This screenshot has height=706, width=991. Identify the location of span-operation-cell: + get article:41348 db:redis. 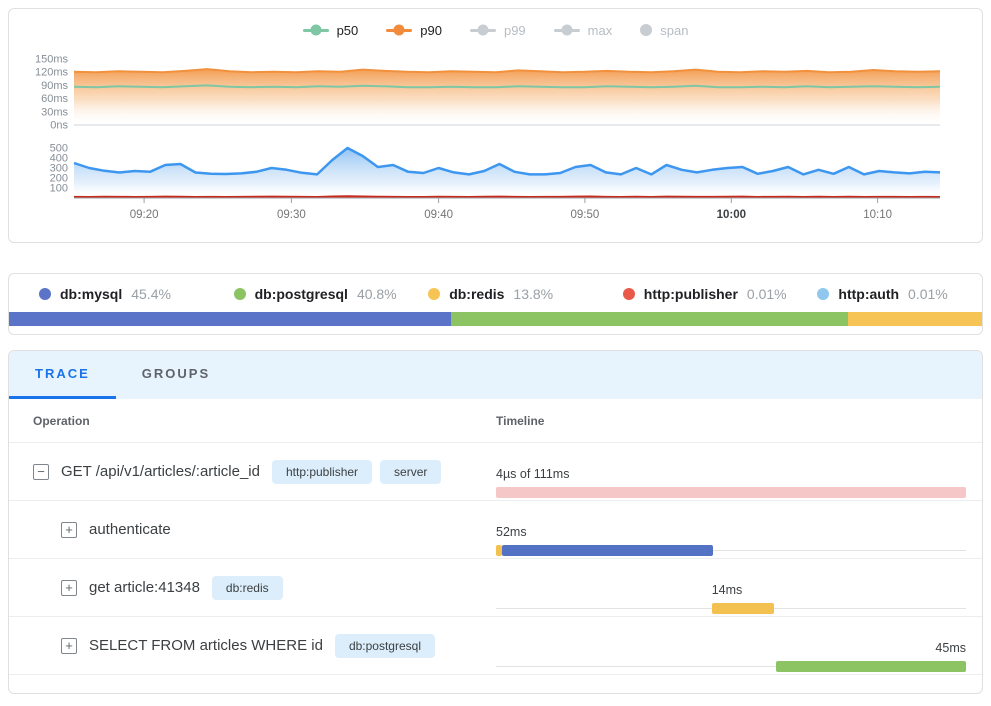
(252, 587).